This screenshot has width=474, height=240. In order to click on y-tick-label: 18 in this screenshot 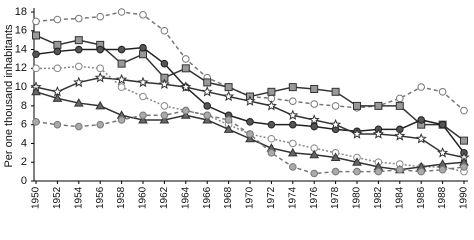, I will do `click(21, 12)`.